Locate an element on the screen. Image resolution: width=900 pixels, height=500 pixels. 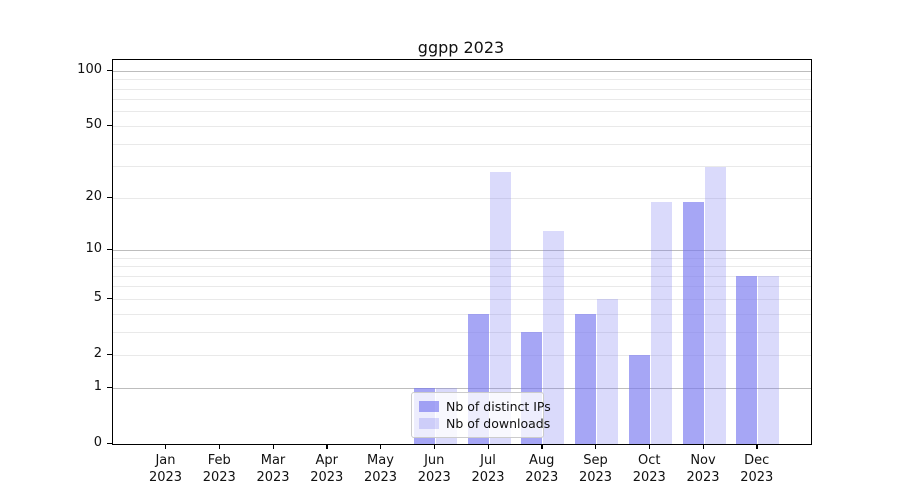
x-tick-label-mar: Mar 2023 is located at coordinates (273, 469).